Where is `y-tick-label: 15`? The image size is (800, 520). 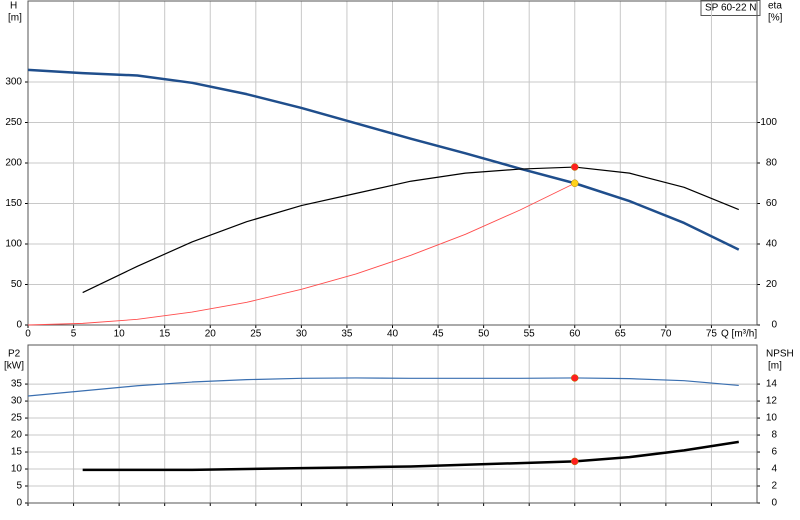 y-tick-label: 15 is located at coordinates (17, 452).